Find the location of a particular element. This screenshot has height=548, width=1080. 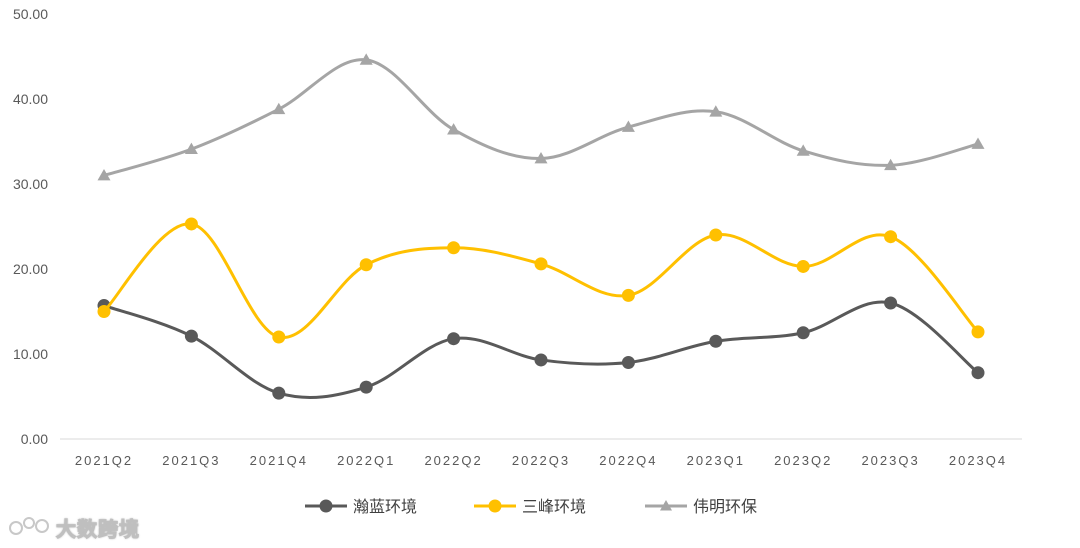

watermark-text: 大数跨境 is located at coordinates (98, 529).